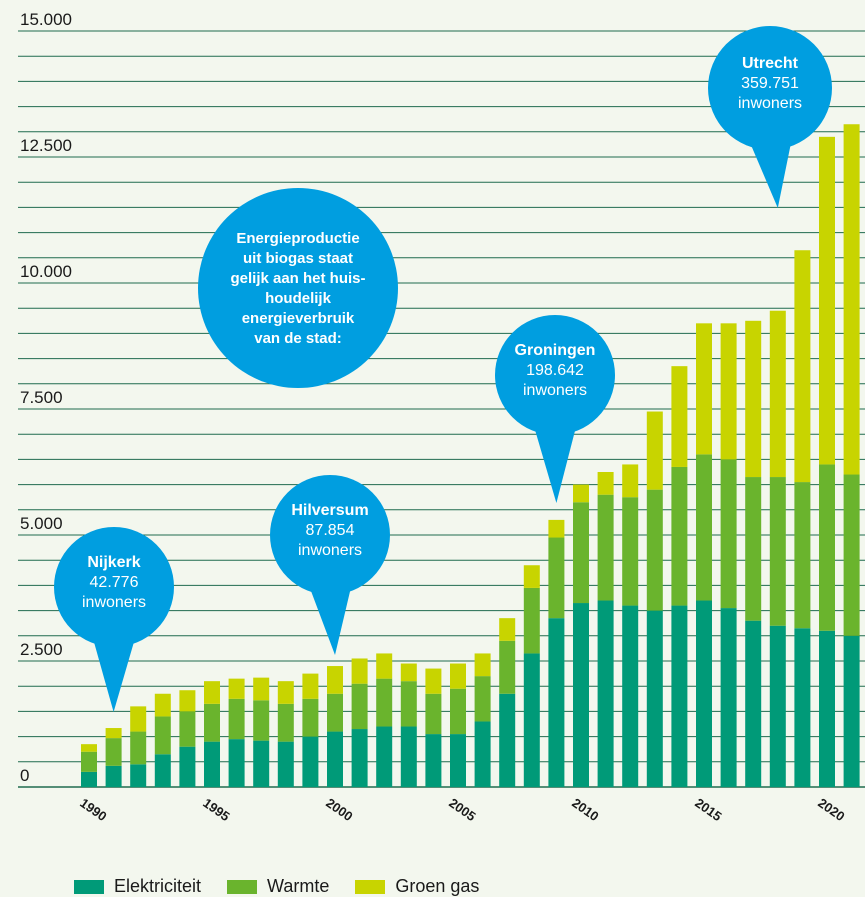 The height and width of the screenshot is (897, 865). What do you see at coordinates (298, 318) in the screenshot?
I see `info-text-line: energieverbruik` at bounding box center [298, 318].